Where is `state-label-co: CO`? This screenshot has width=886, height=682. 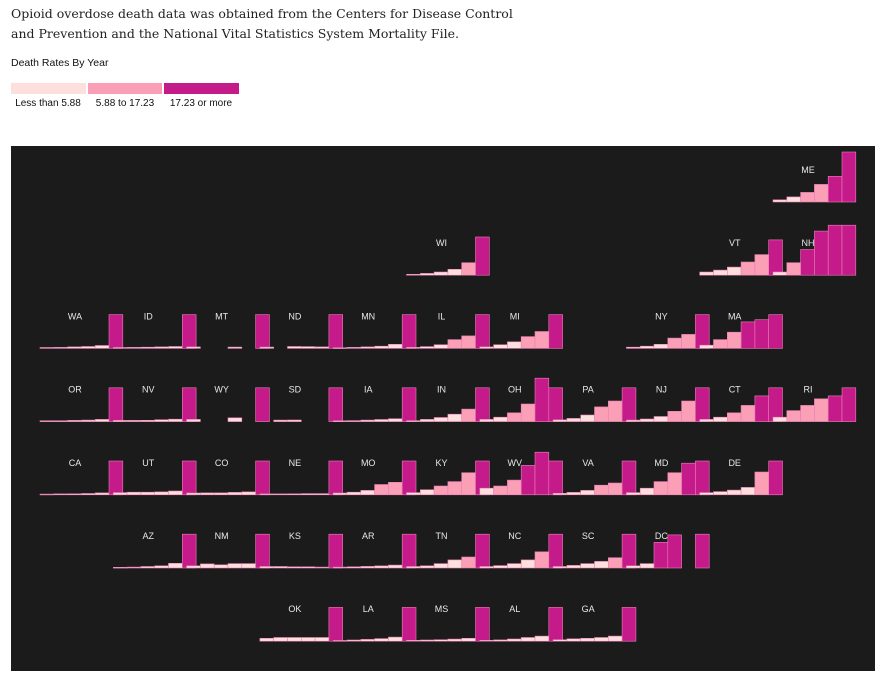
state-label-co: CO is located at coordinates (222, 463).